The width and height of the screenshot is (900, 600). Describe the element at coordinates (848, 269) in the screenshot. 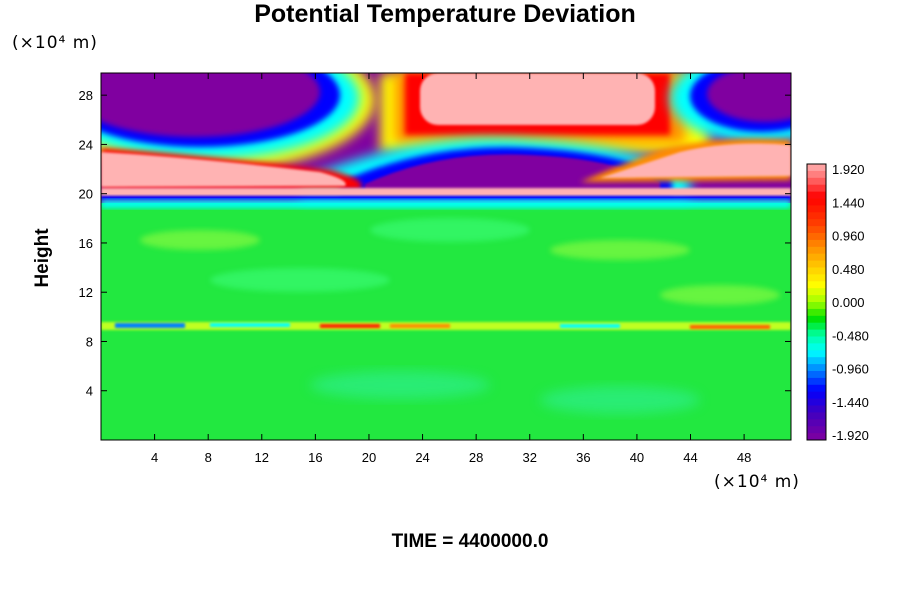

I see `colorbar-label: 0.480` at that location.